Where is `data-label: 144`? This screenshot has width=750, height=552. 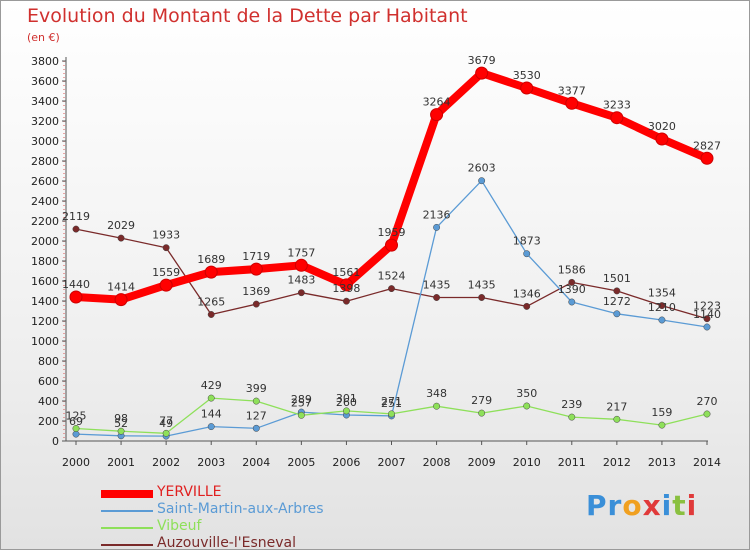 data-label: 144 is located at coordinates (211, 414).